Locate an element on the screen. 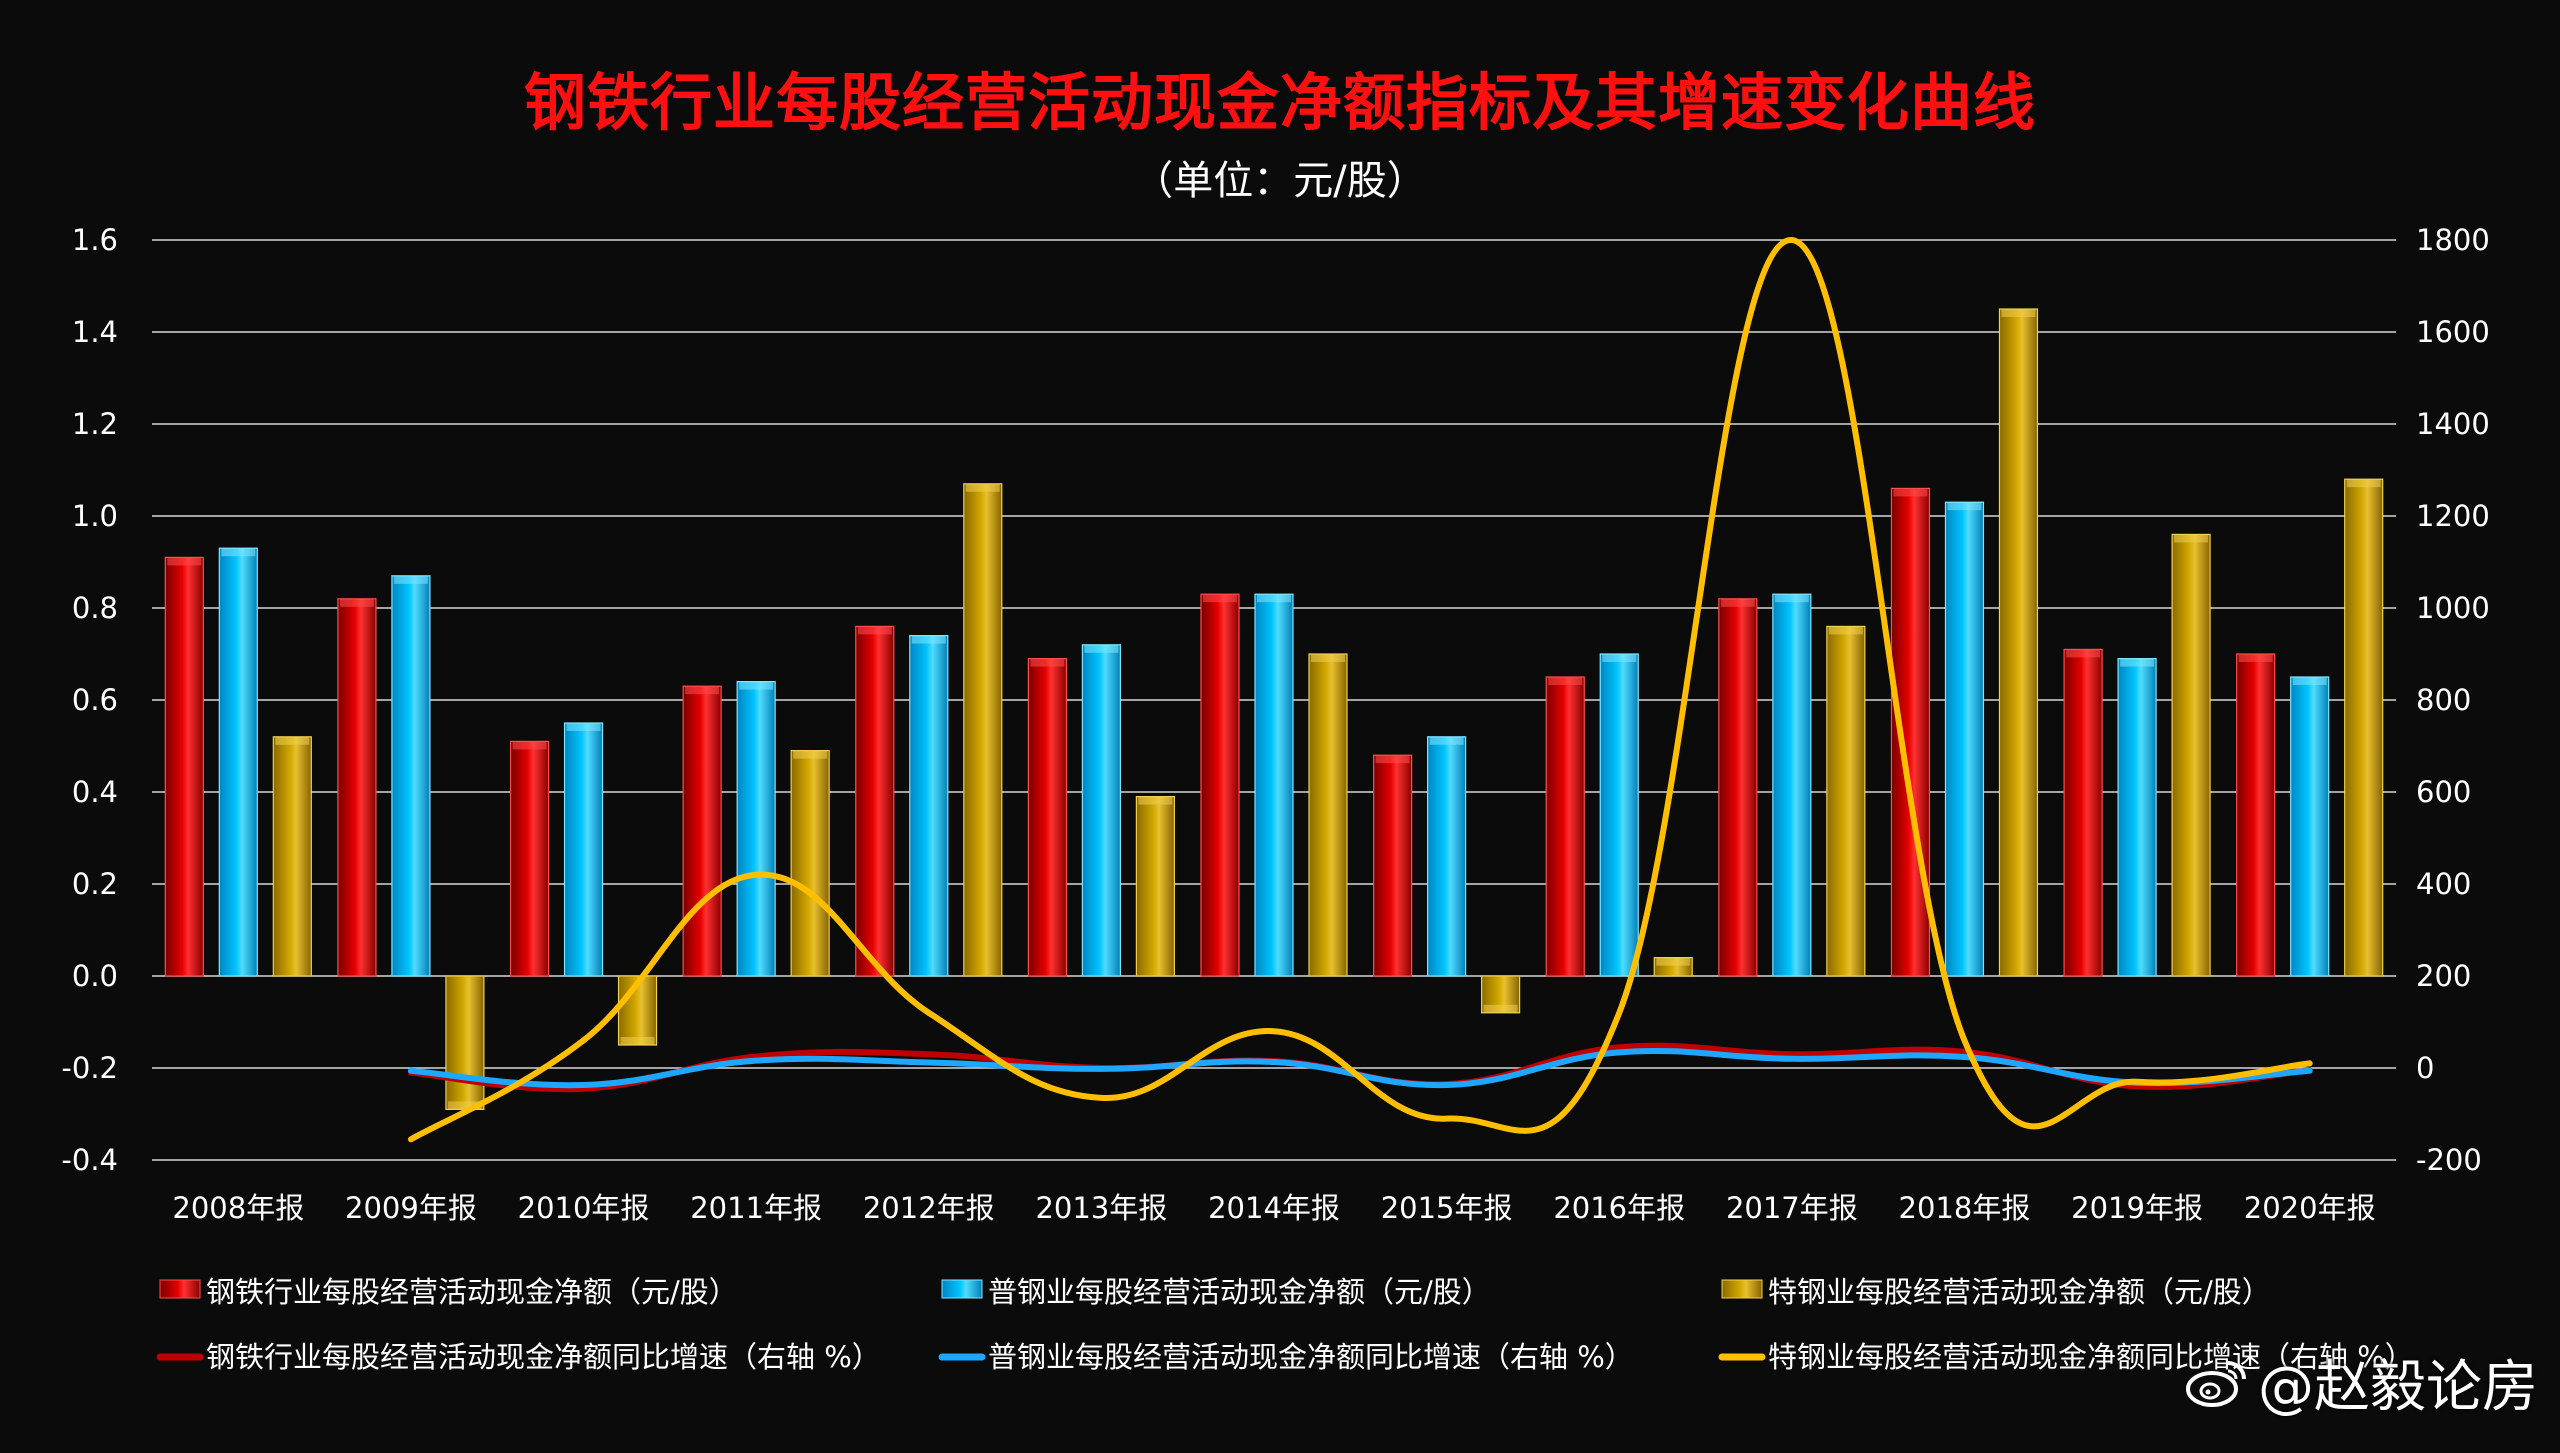  left-axis: -0.4 -0.2 0.0 0.2 0.4 0.6 0.8 1.0 1.2 1.4 1.6 is located at coordinates (89, 700).